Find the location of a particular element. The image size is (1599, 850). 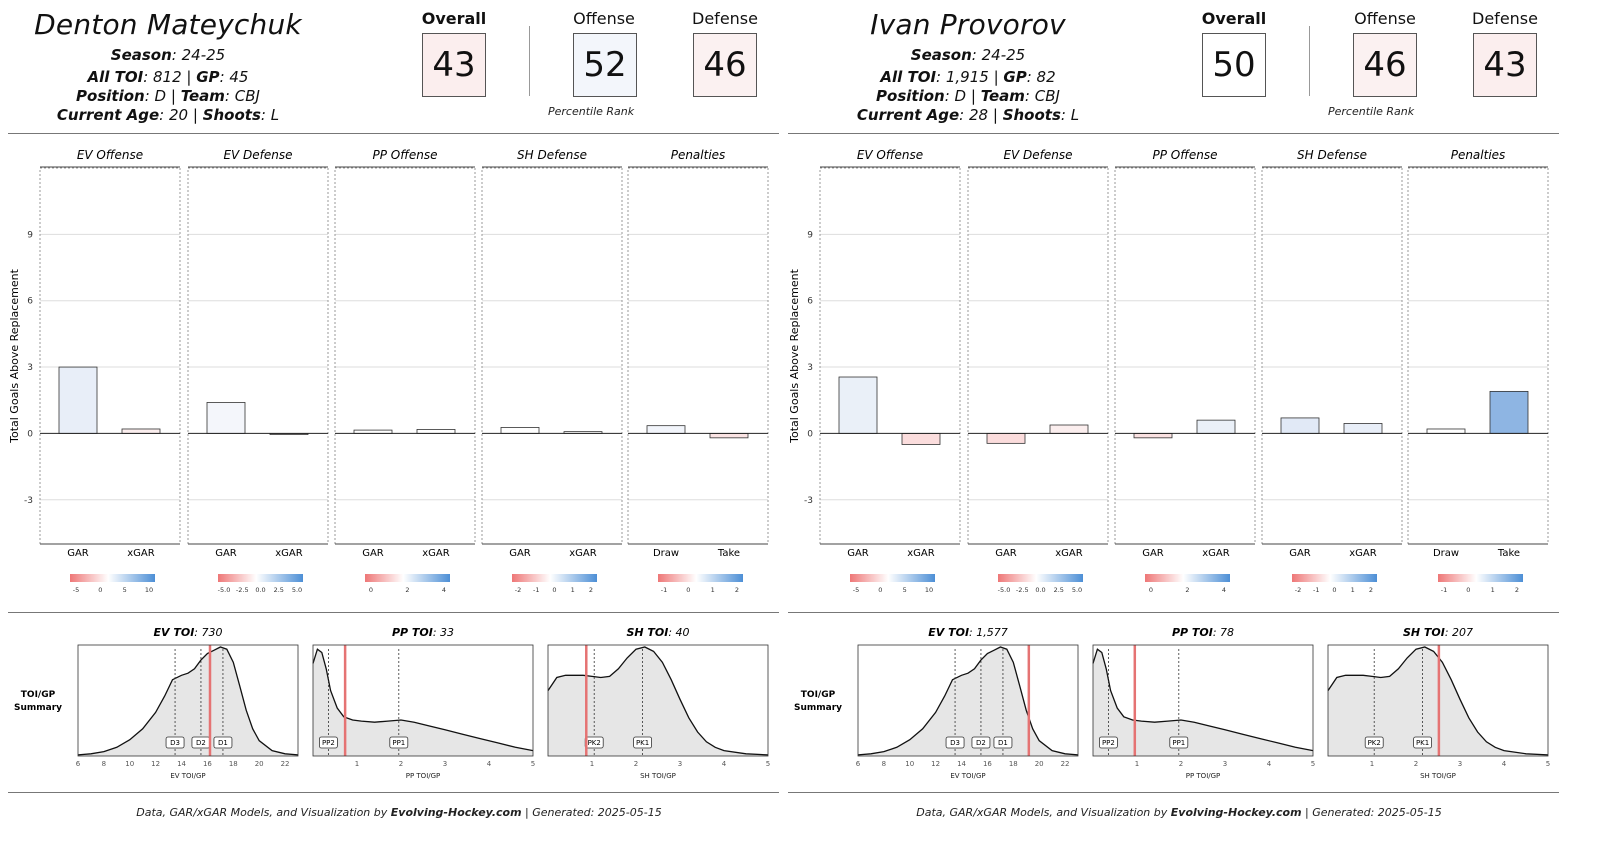

toi-title-value: : 33 is located at coordinates (443, 632).